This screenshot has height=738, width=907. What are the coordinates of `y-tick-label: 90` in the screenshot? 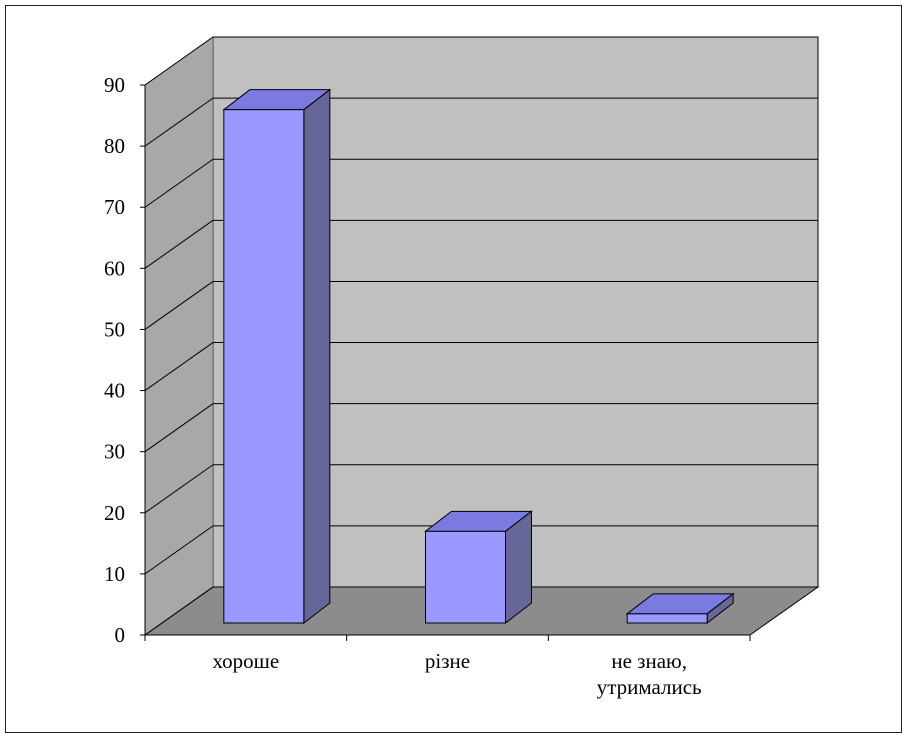 It's located at (114, 85).